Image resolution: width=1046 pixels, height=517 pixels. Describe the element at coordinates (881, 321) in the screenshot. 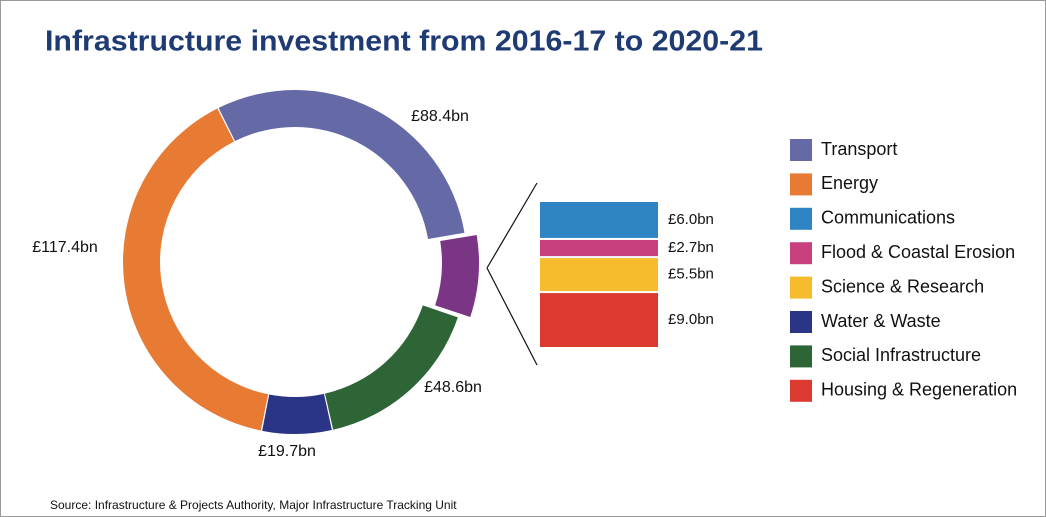

I see `legend-label: Water & Waste` at that location.